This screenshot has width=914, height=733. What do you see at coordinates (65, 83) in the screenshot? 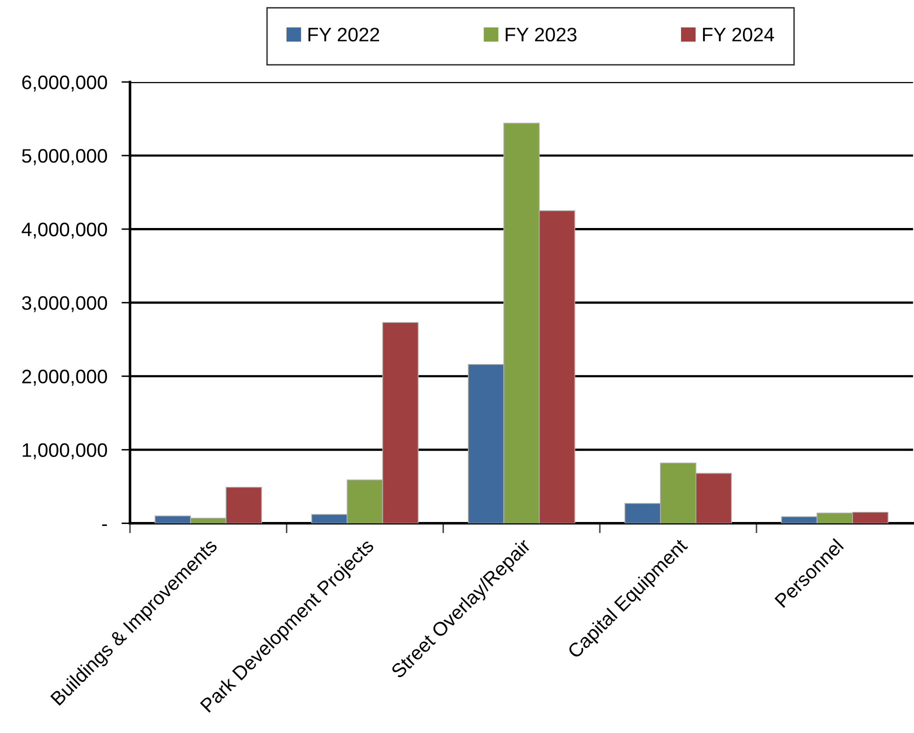
I see `y-tick-label: 6,000,000` at bounding box center [65, 83].